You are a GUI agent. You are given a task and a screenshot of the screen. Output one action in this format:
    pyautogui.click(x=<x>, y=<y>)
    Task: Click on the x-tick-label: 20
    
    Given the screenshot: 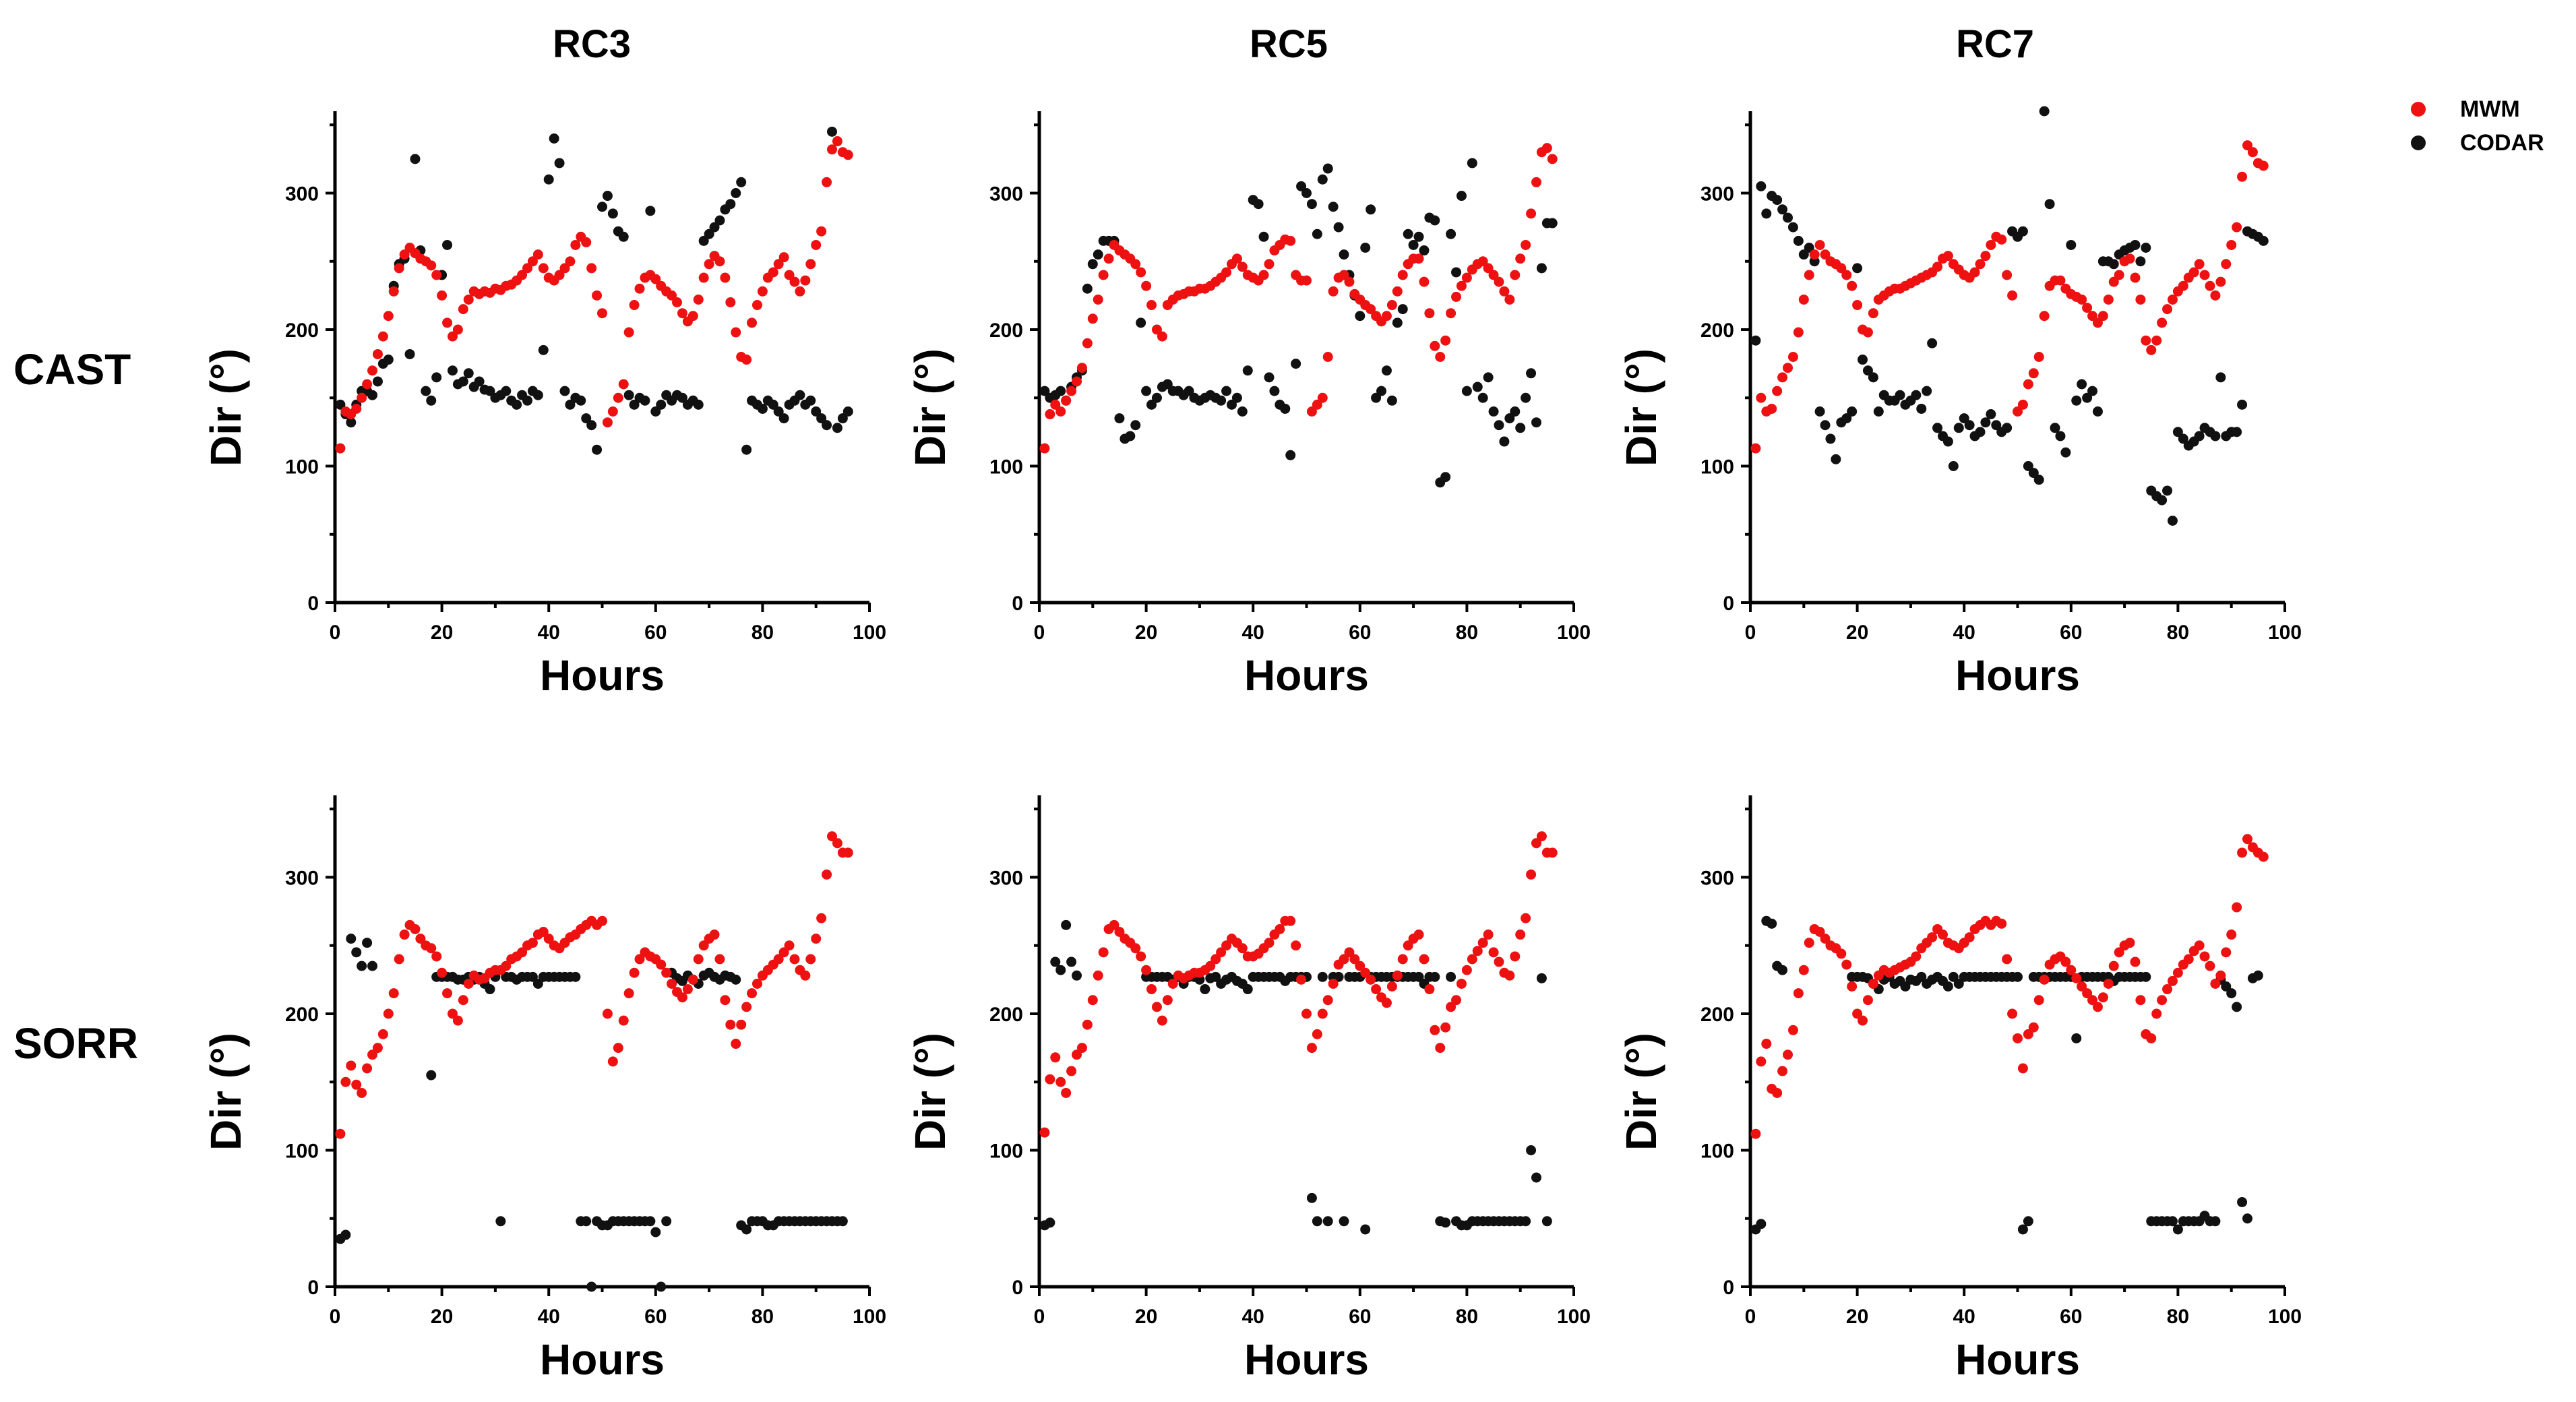 What is the action you would take?
    pyautogui.click(x=1146, y=633)
    